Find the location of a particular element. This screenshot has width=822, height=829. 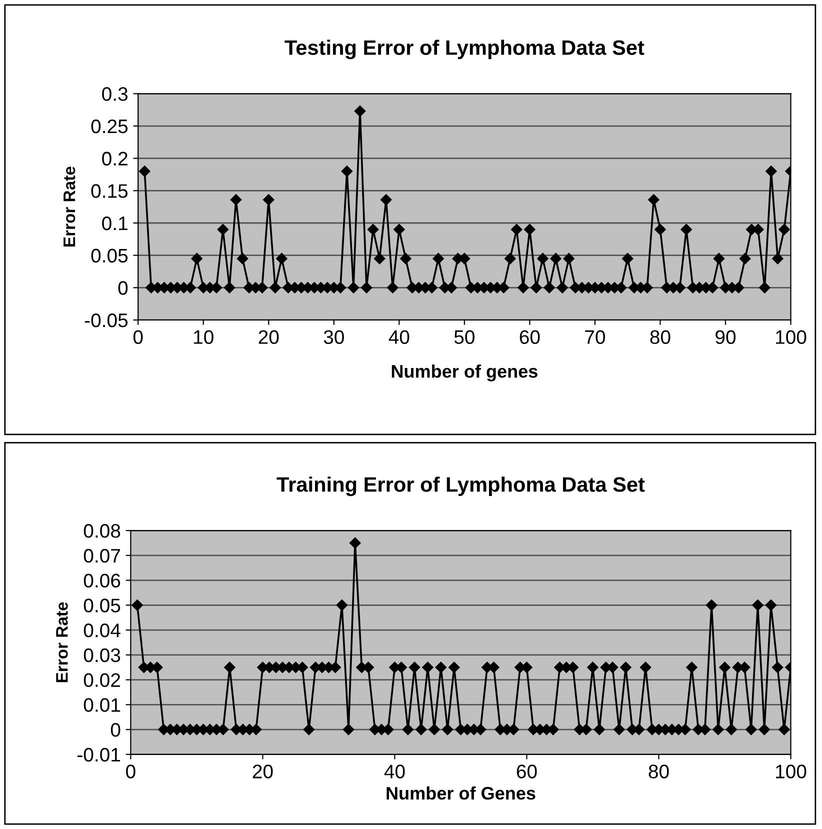

y-tick-label: 0.25 is located at coordinates (109, 126).